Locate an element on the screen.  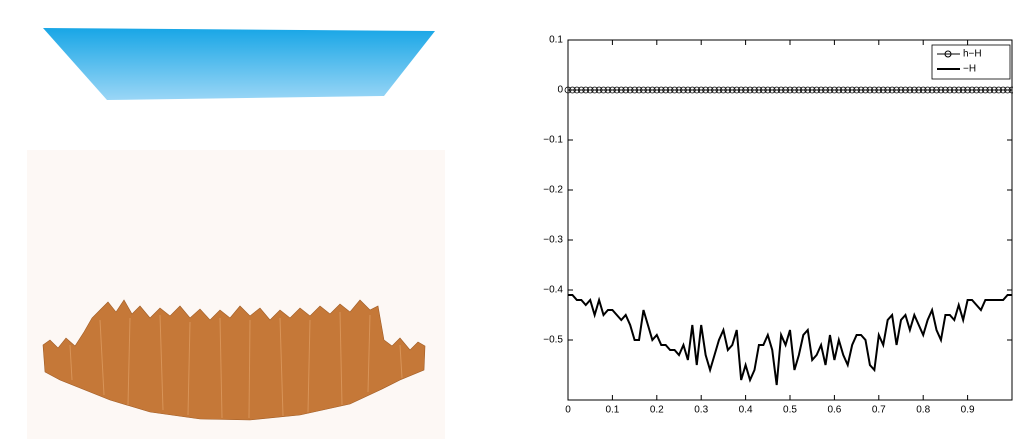
bottom-topography is located at coordinates (234, 360).